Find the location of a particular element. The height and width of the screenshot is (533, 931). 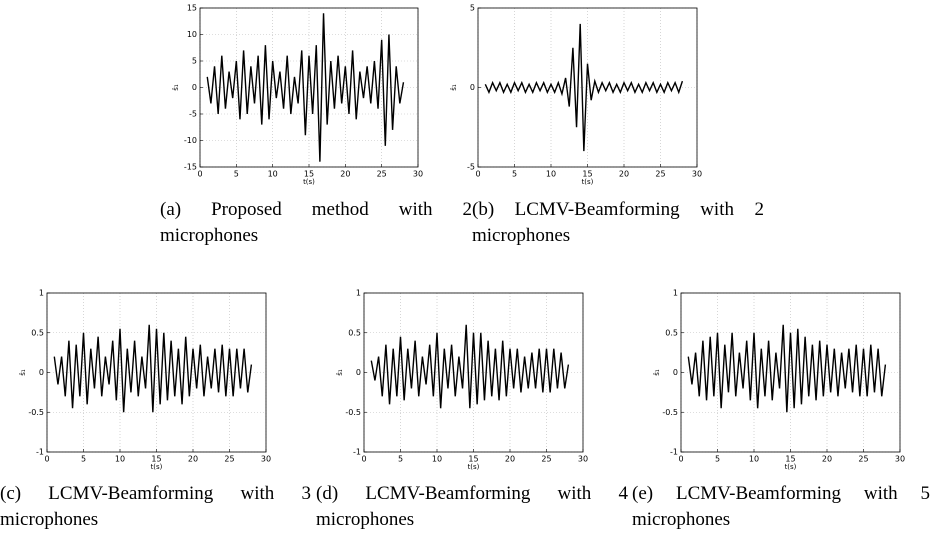

caption: (e) LCMV-Beamforming with 5 microphones is located at coordinates (781, 506).